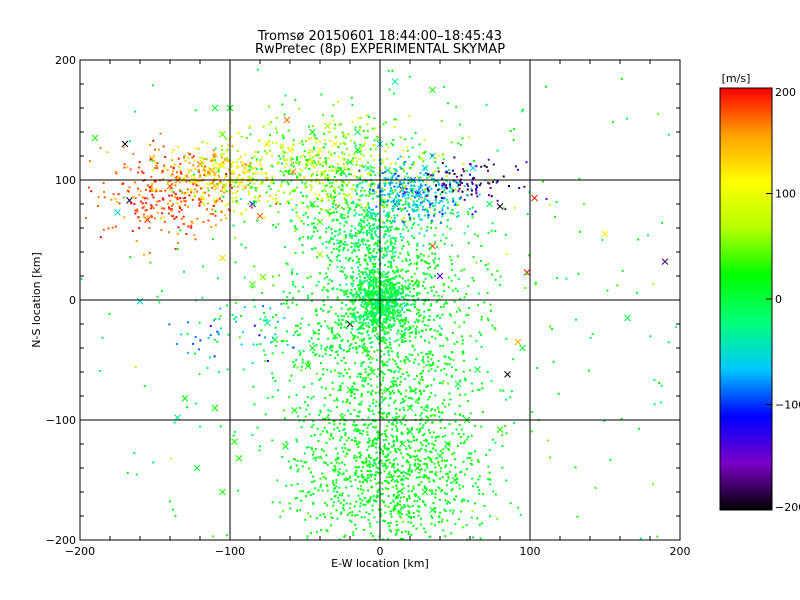 The height and width of the screenshot is (600, 800). What do you see at coordinates (140, 301) in the screenshot?
I see `scatter-x-marker` at bounding box center [140, 301].